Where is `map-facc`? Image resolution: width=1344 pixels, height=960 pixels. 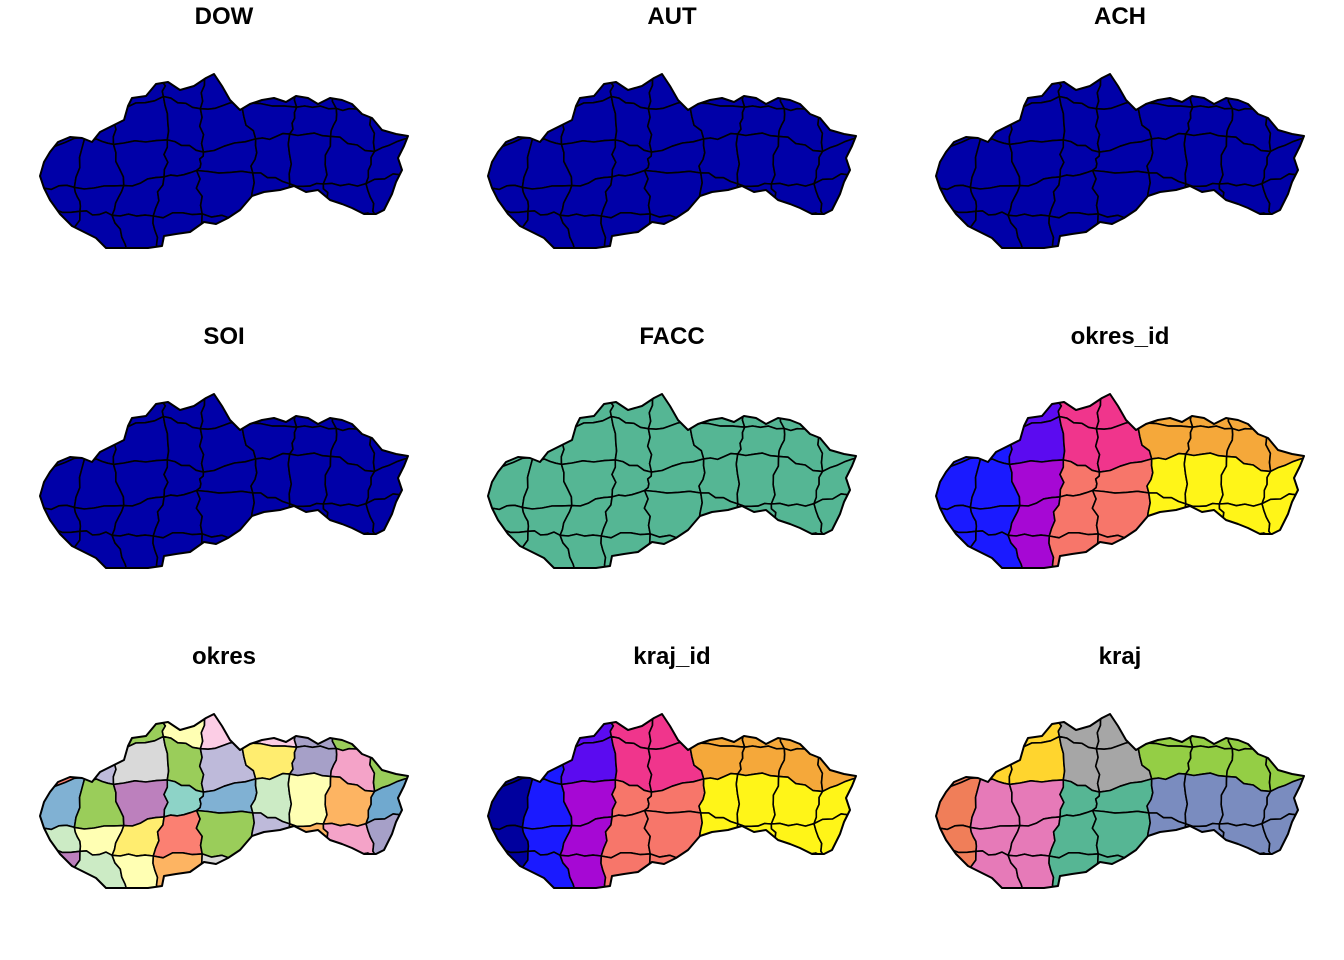
map-facc is located at coordinates (672, 481).